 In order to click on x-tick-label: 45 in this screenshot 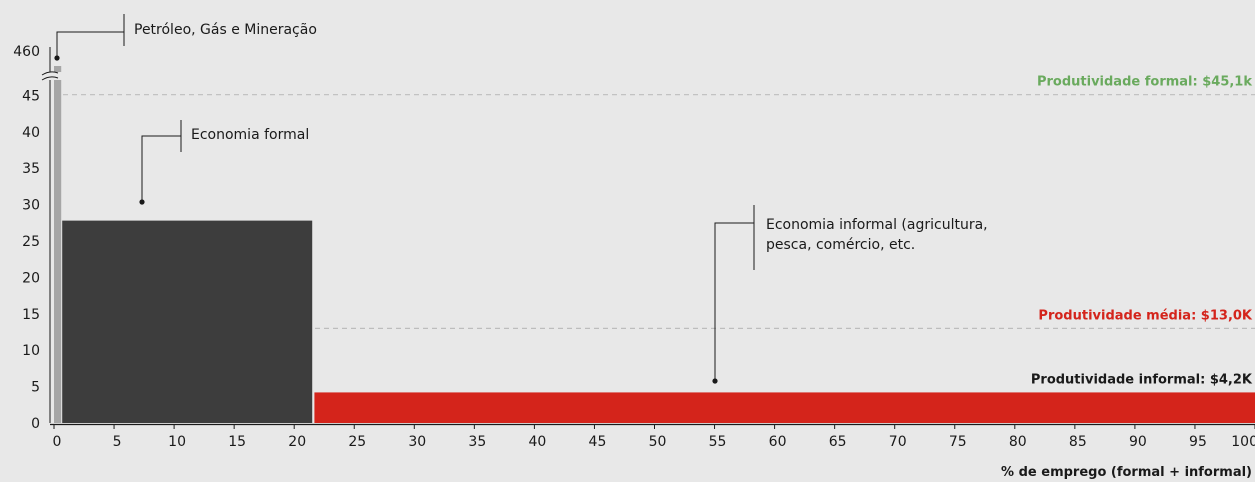, I will do `click(598, 442)`.